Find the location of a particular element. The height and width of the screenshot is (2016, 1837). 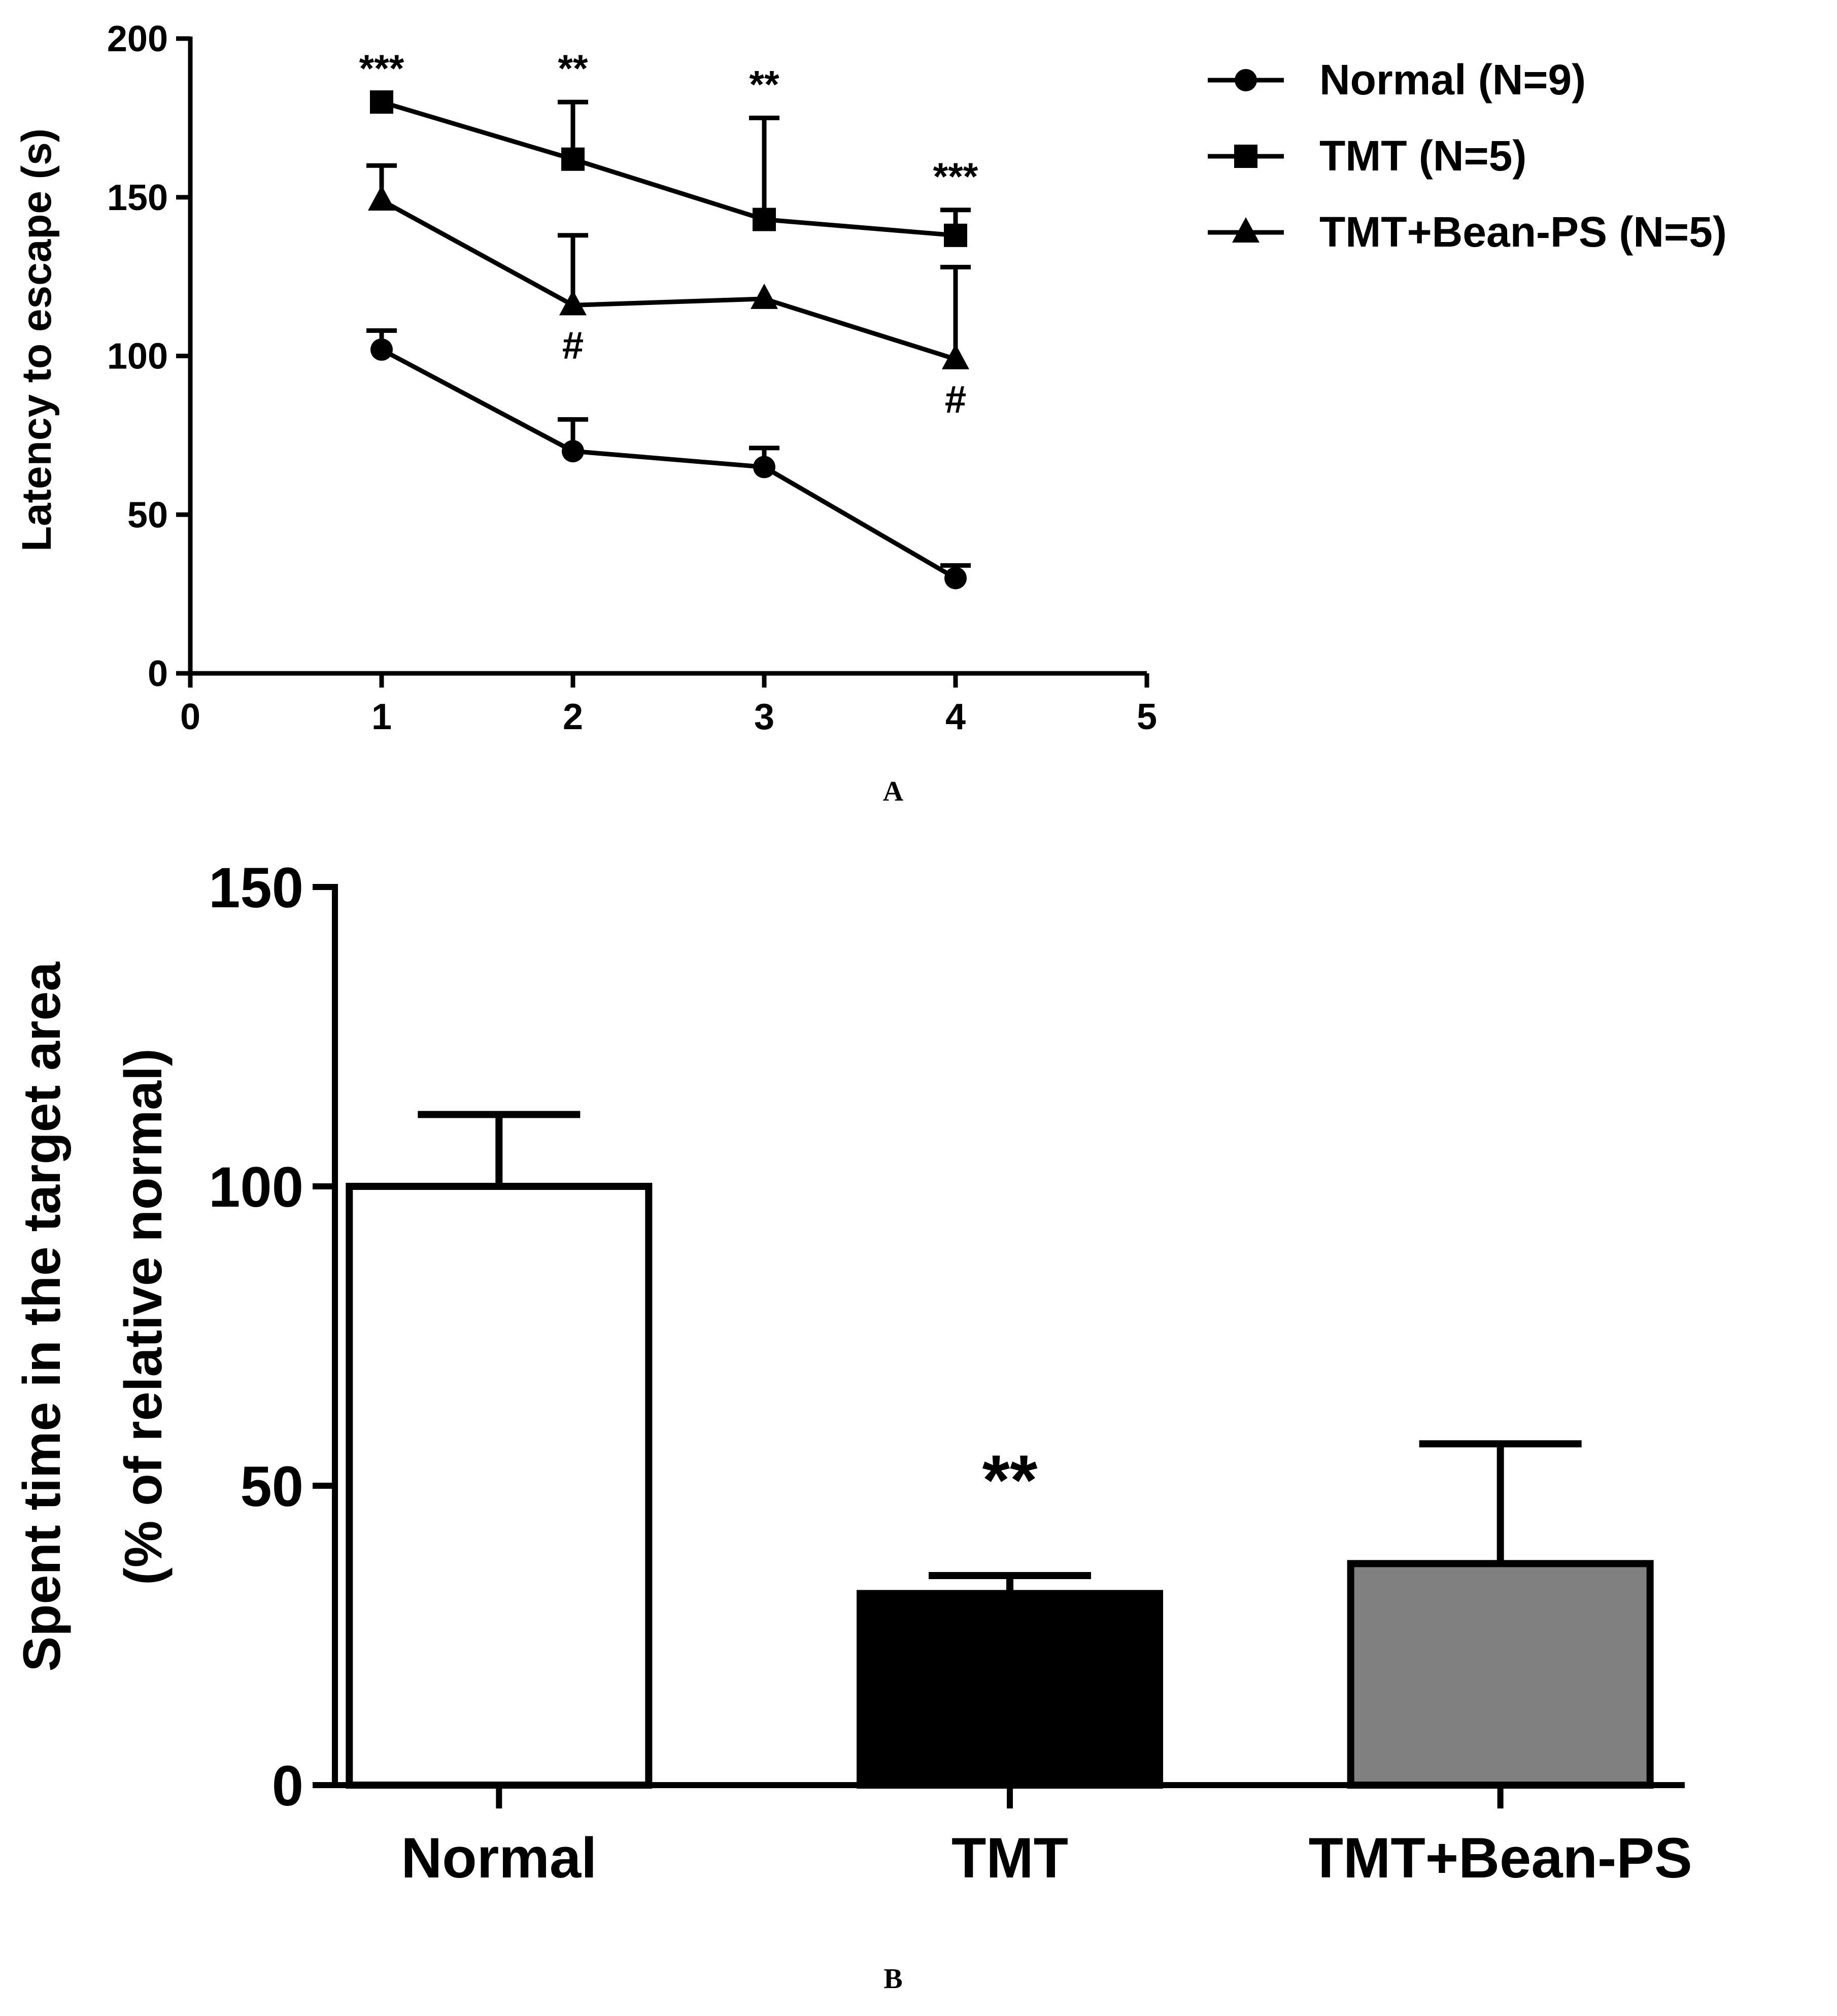

y-tick-label: 200 is located at coordinates (137, 39).